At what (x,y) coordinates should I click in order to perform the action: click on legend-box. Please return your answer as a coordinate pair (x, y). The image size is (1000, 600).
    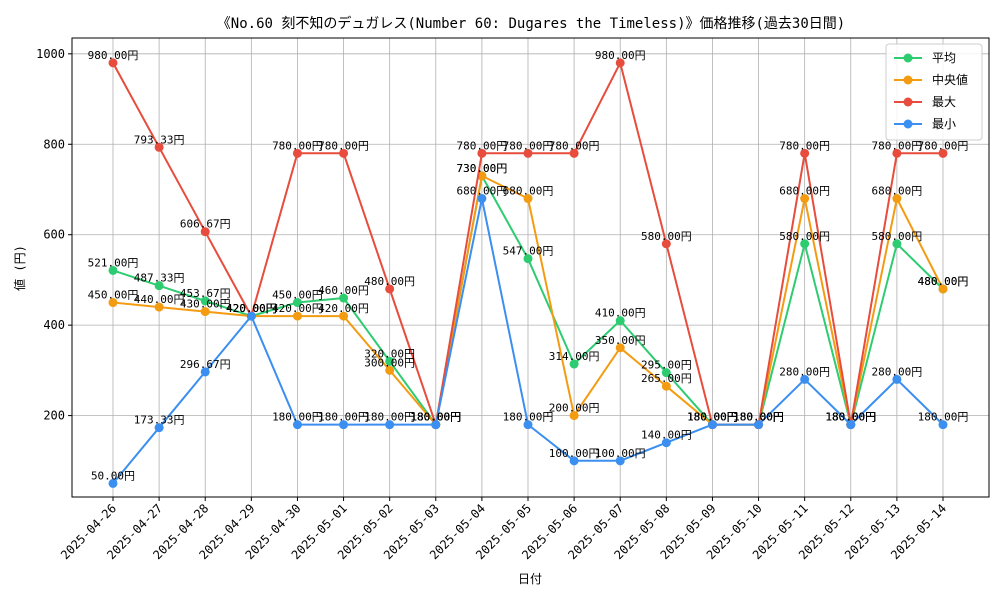
    Looking at the image, I should click on (934, 92).